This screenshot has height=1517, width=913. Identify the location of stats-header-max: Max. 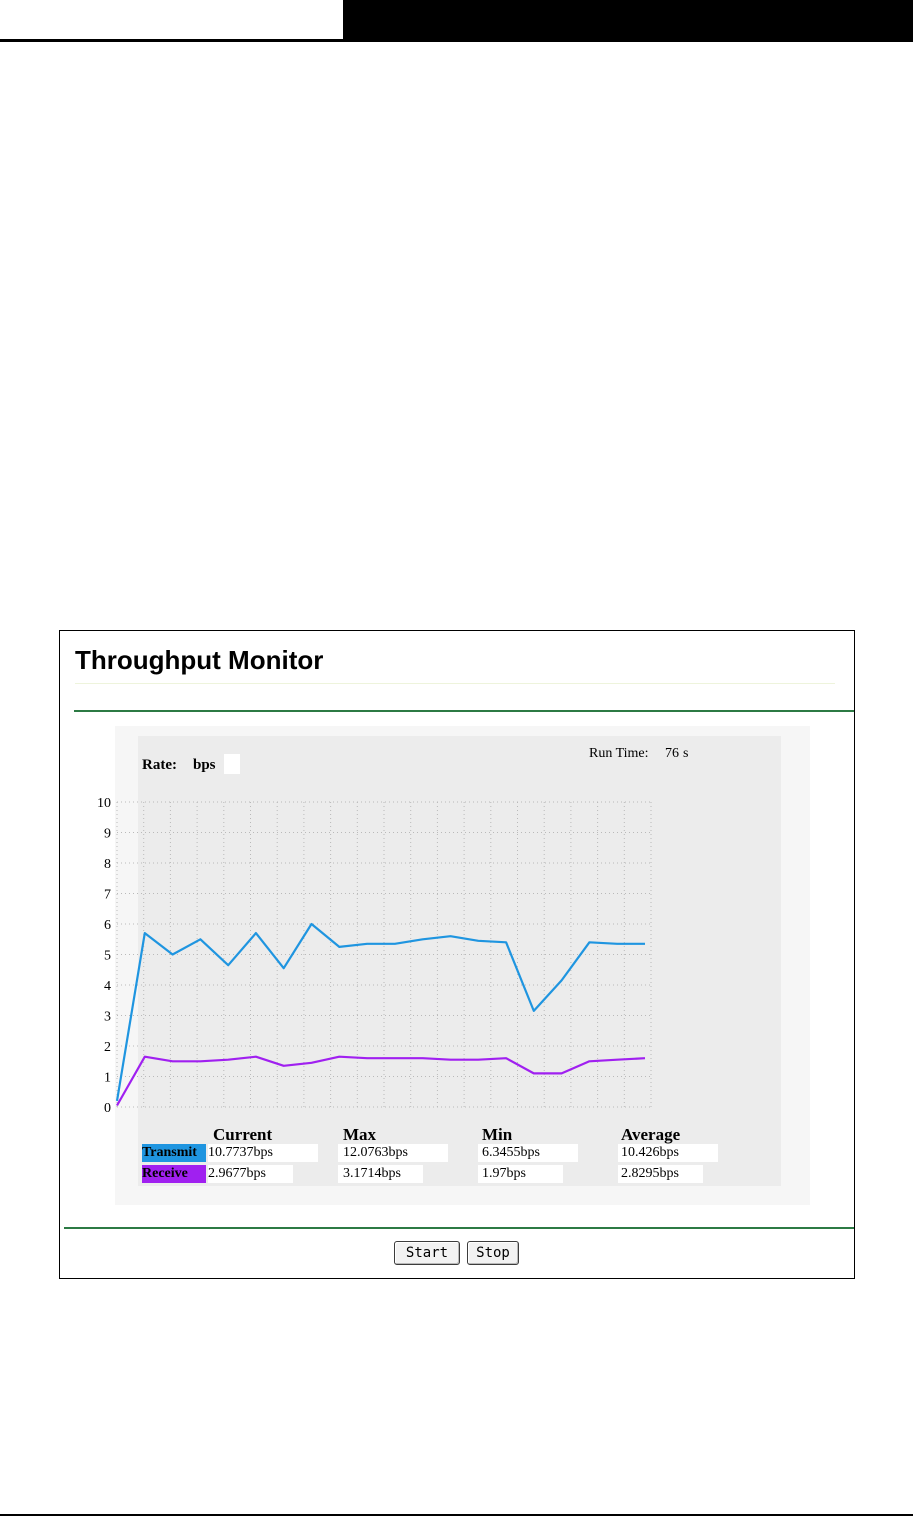
(360, 1134).